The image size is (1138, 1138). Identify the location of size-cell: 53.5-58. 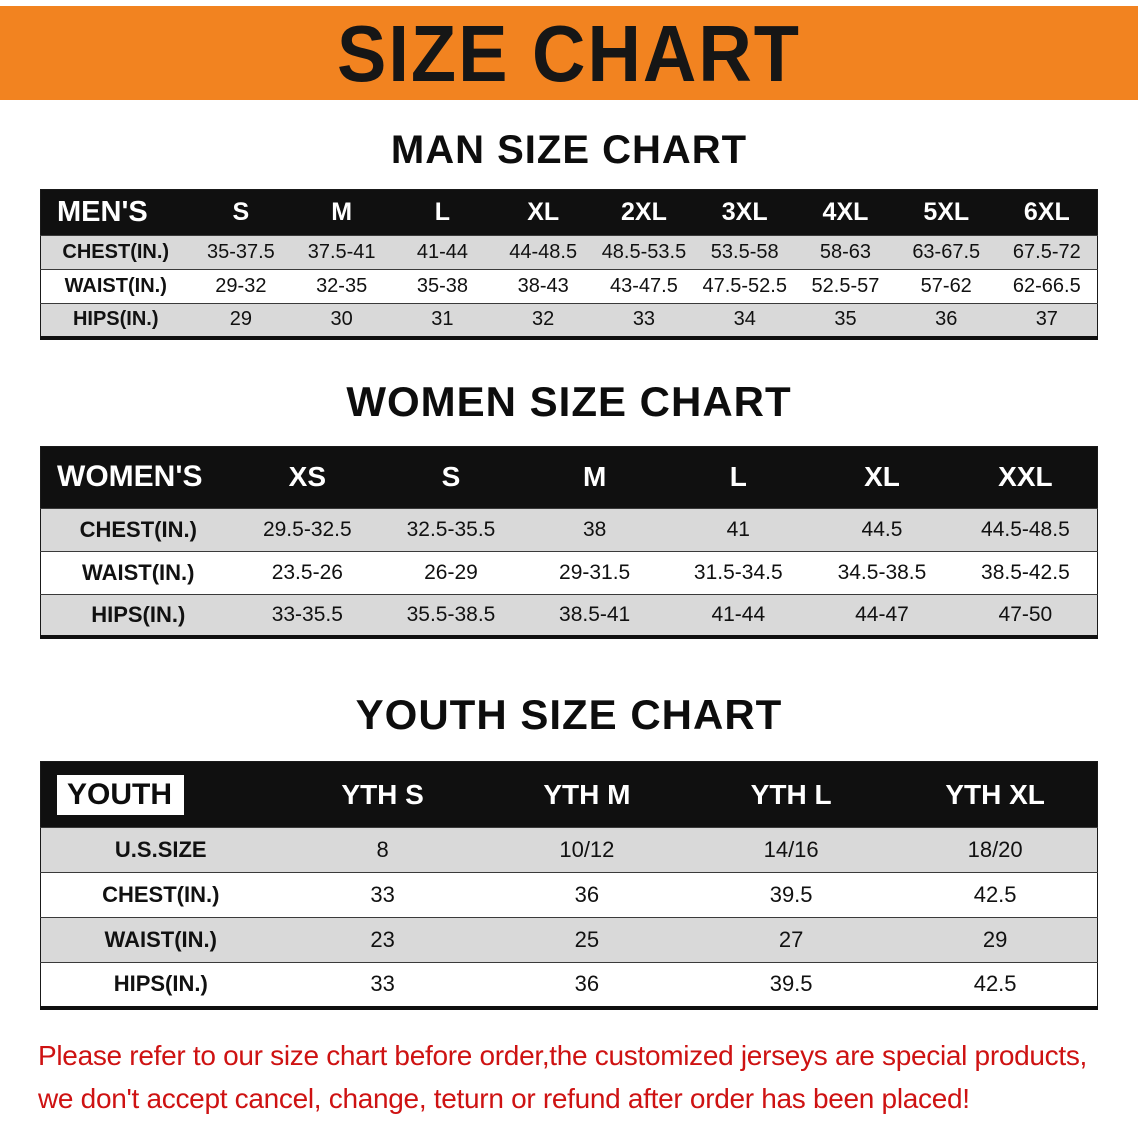
(744, 252).